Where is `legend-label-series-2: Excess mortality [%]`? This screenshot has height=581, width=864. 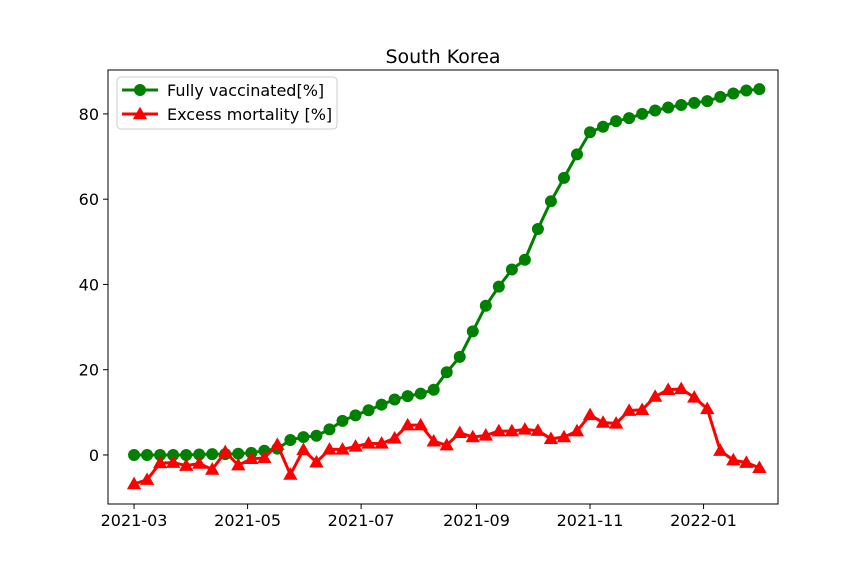 legend-label-series-2: Excess mortality [%] is located at coordinates (249, 114).